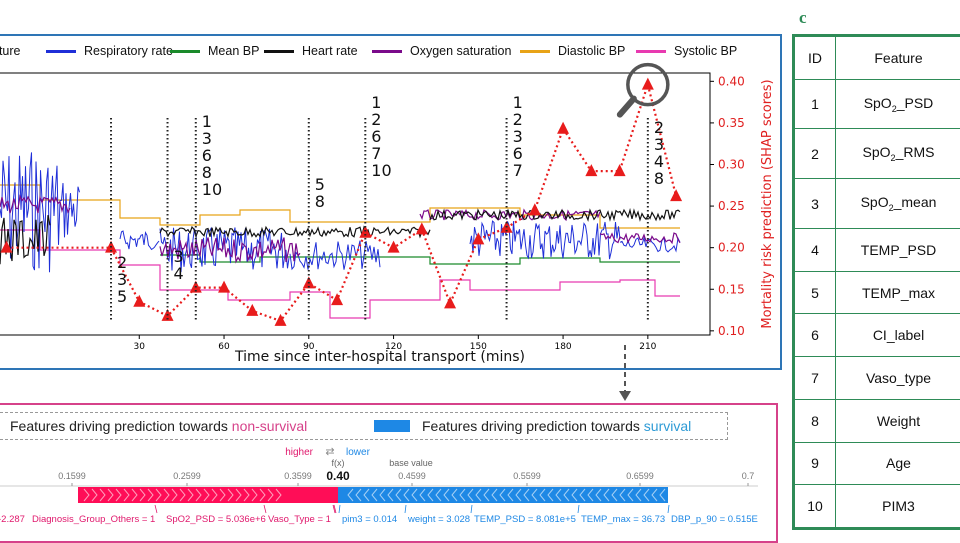 The width and height of the screenshot is (960, 543). What do you see at coordinates (93, 519) in the screenshot?
I see `positive-feature-label: Diagnosis_Group_Others = 1` at bounding box center [93, 519].